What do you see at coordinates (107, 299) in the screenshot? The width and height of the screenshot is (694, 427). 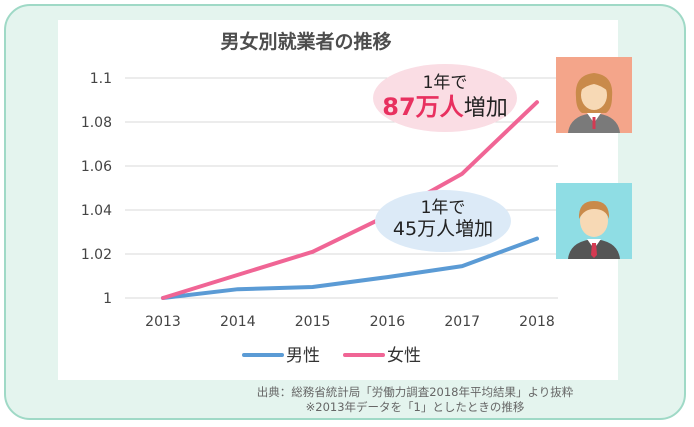 I see `y-tick-label: 1` at bounding box center [107, 299].